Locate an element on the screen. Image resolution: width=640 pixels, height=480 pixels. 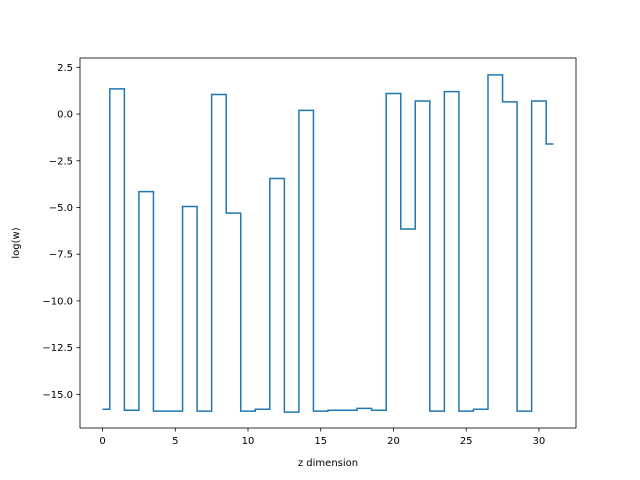
x-tick-label: 10 is located at coordinates (248, 441).